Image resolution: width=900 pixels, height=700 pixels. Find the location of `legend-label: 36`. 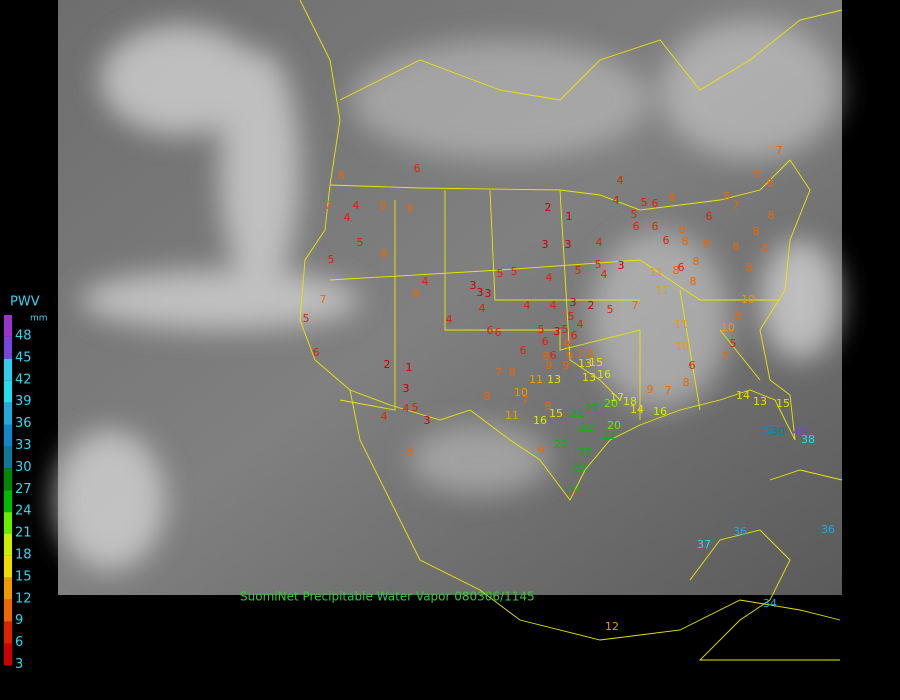

legend-label: 36 is located at coordinates (23, 423).